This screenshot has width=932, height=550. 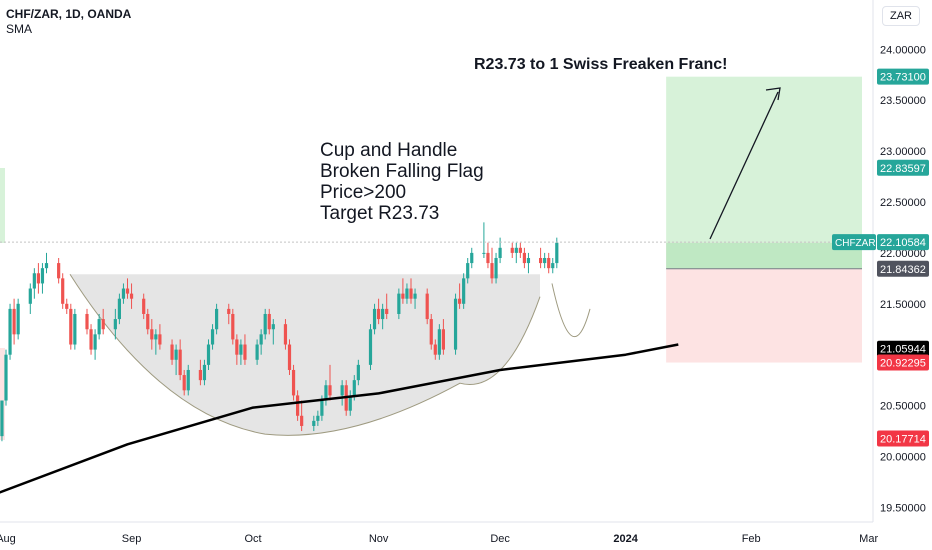 I want to click on cup-fill, so click(x=305, y=355).